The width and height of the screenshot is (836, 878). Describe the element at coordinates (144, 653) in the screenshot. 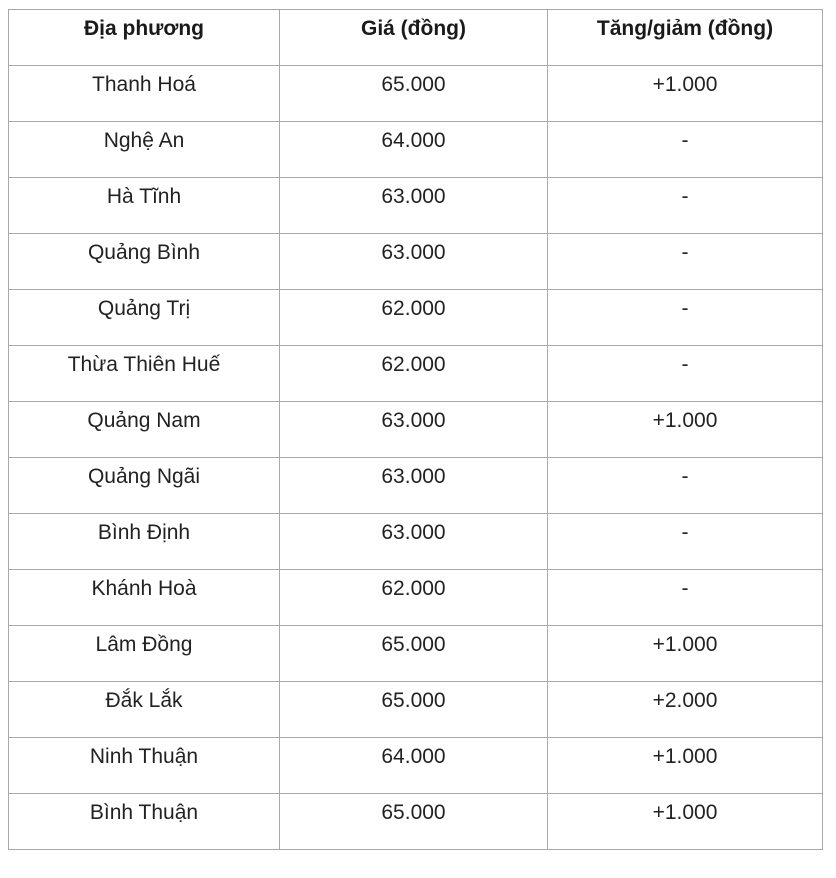

I see `cell-region: Lâm Đồng` at that location.